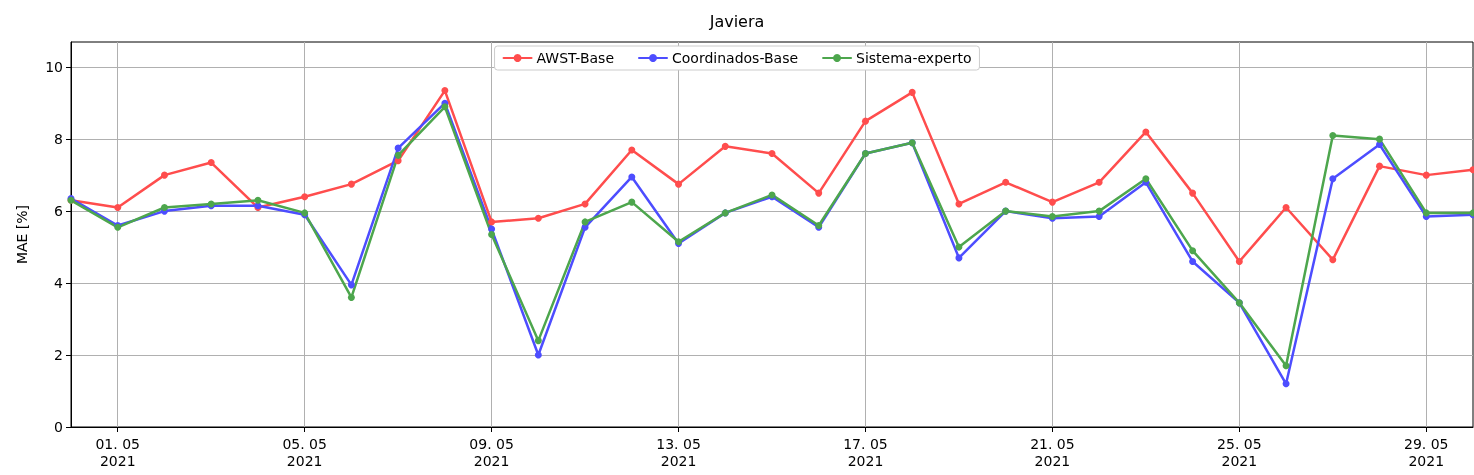 The width and height of the screenshot is (1474, 475). I want to click on x-tick-label: 05. 05 2021, so click(304, 452).